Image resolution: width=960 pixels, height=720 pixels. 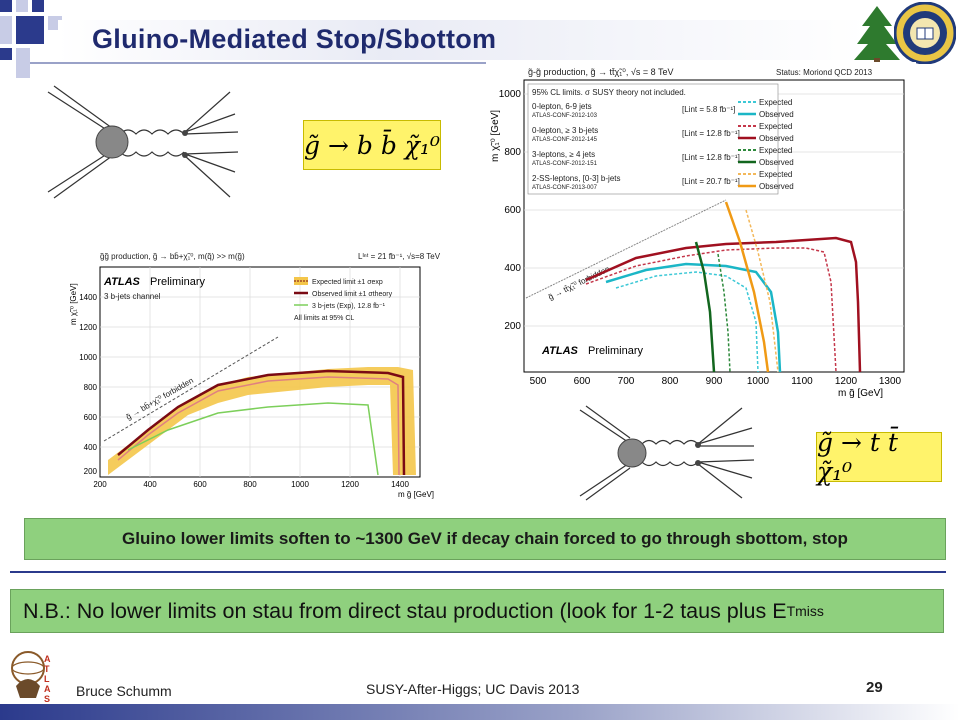 I want to click on left-atlas-label: ATLAS, so click(x=122, y=282).